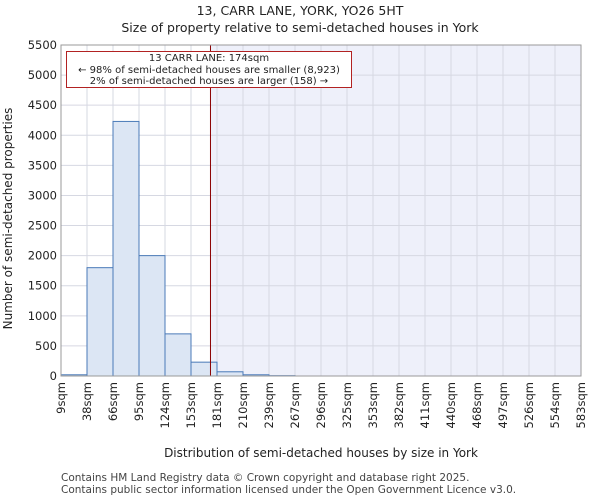 The height and width of the screenshot is (500, 600). What do you see at coordinates (42, 165) in the screenshot?
I see `y-tick-label: 3500` at bounding box center [42, 165].